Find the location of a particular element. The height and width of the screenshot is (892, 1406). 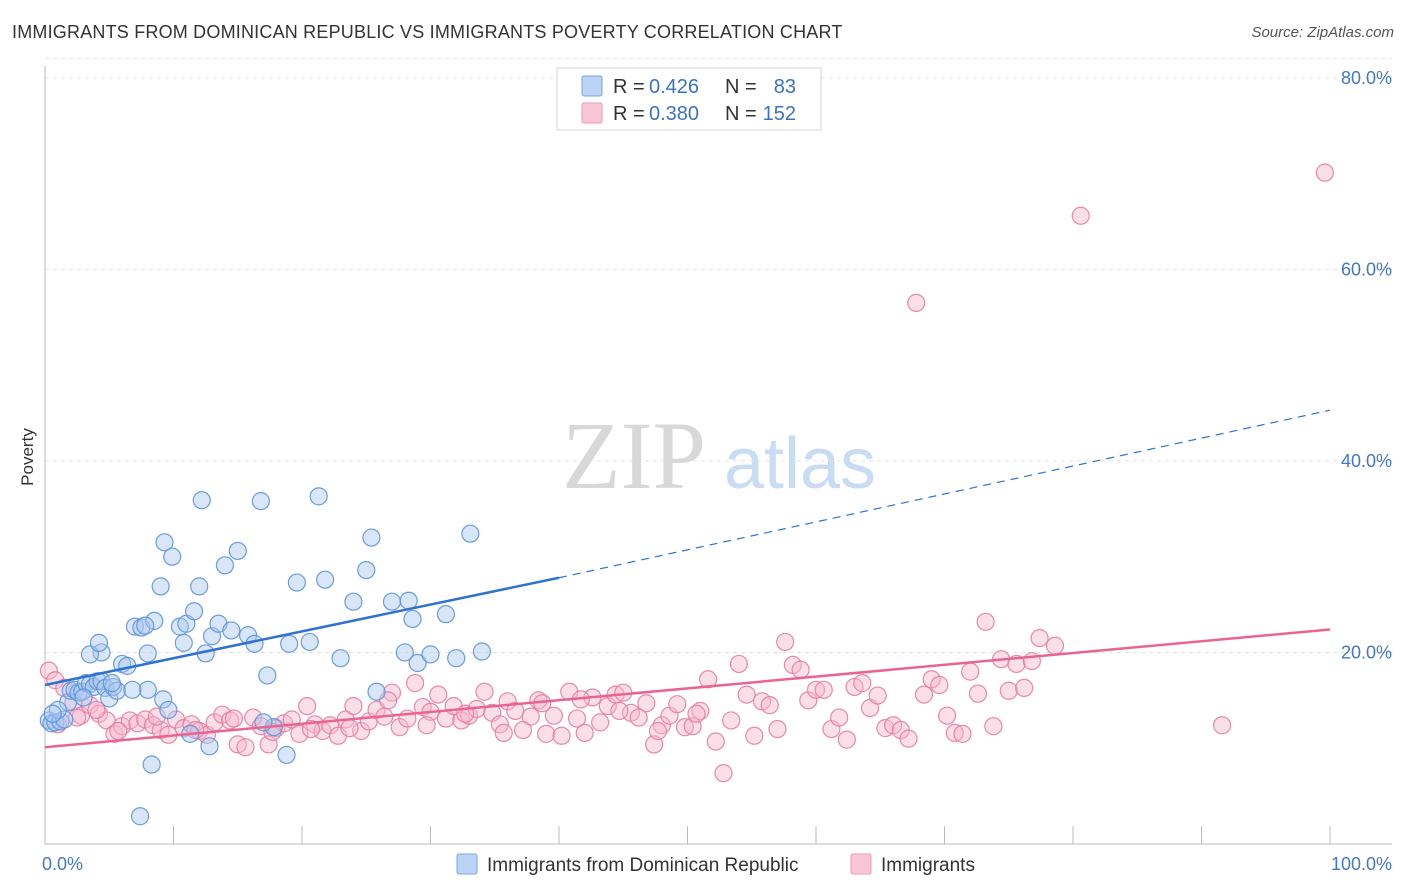

legend-n-label: N = is located at coordinates (741, 114).